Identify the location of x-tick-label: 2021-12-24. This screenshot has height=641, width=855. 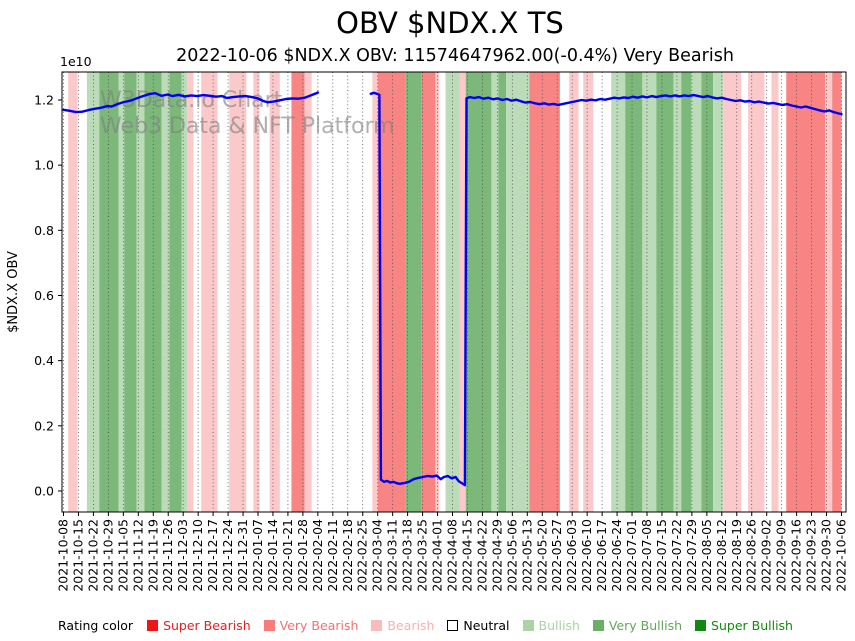
(227, 555).